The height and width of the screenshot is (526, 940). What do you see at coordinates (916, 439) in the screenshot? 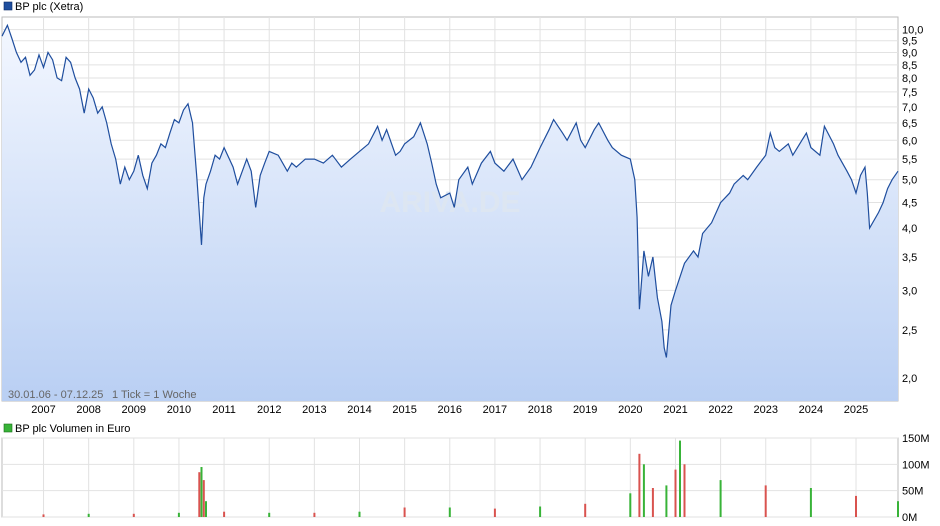
I see `volume-y-tick-label: 150M` at bounding box center [916, 439].